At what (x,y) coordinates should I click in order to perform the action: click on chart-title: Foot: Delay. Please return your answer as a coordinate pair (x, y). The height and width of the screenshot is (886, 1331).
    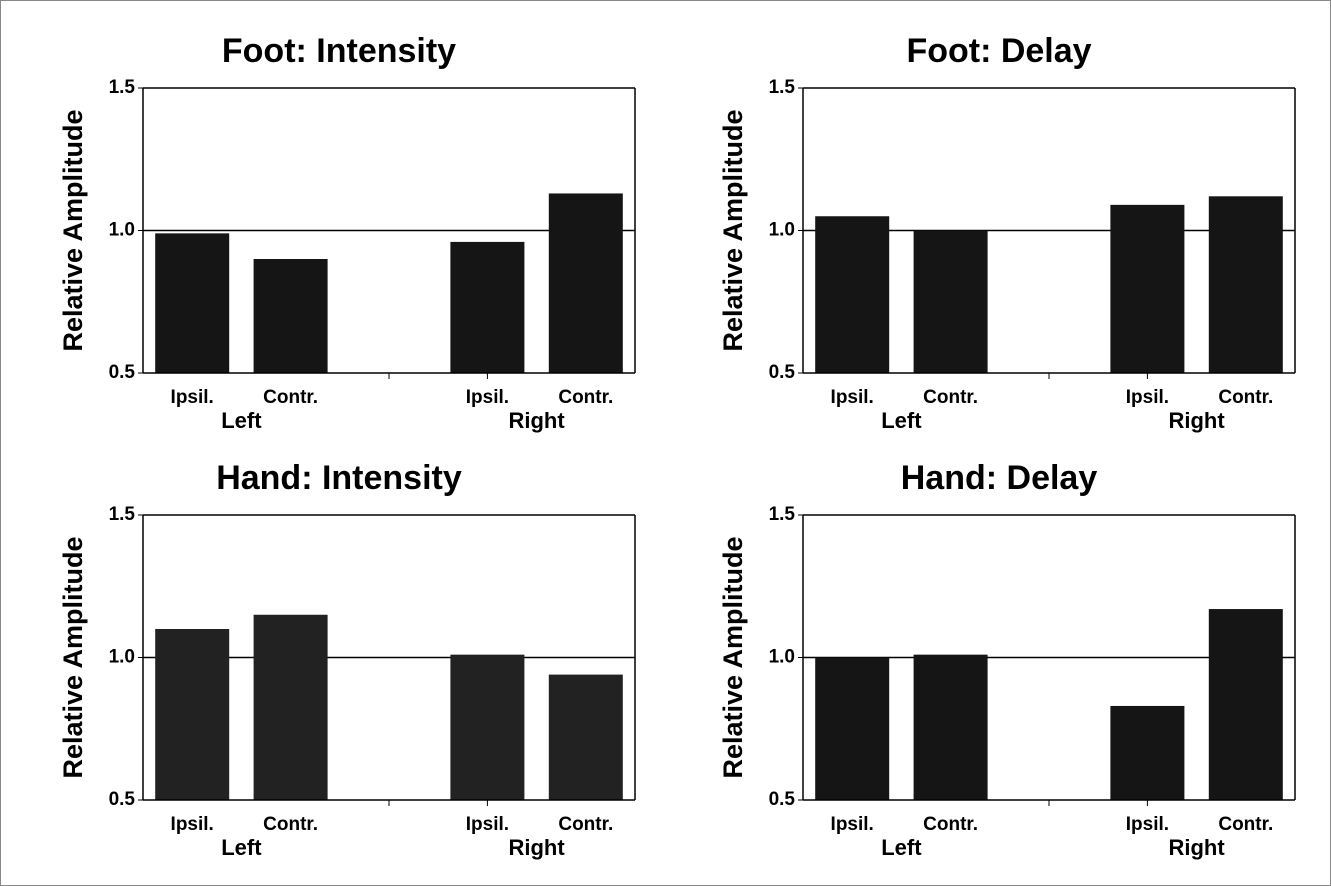
    Looking at the image, I should click on (998, 51).